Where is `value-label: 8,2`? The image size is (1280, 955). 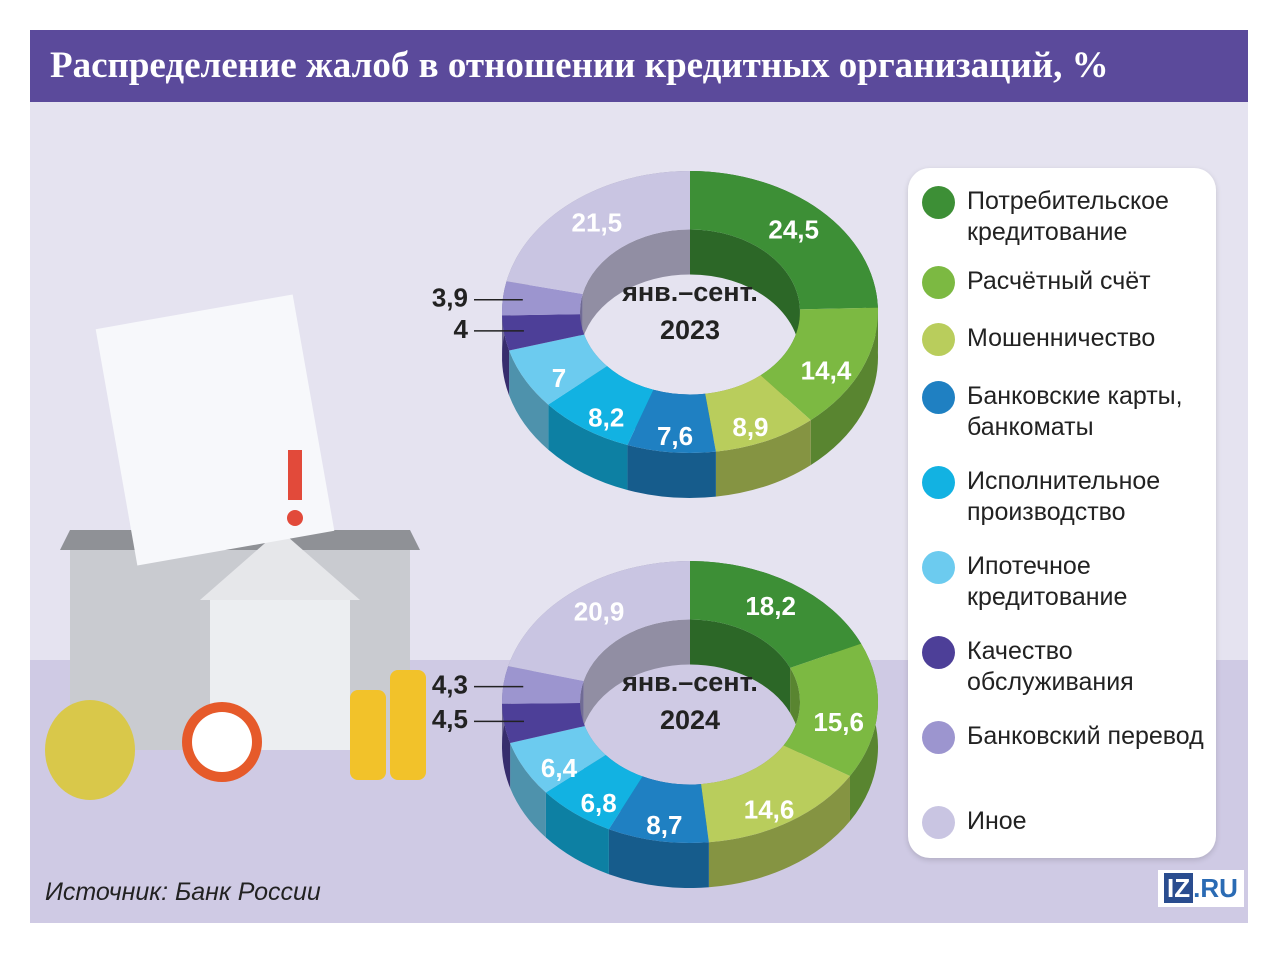 value-label: 8,2 is located at coordinates (606, 417).